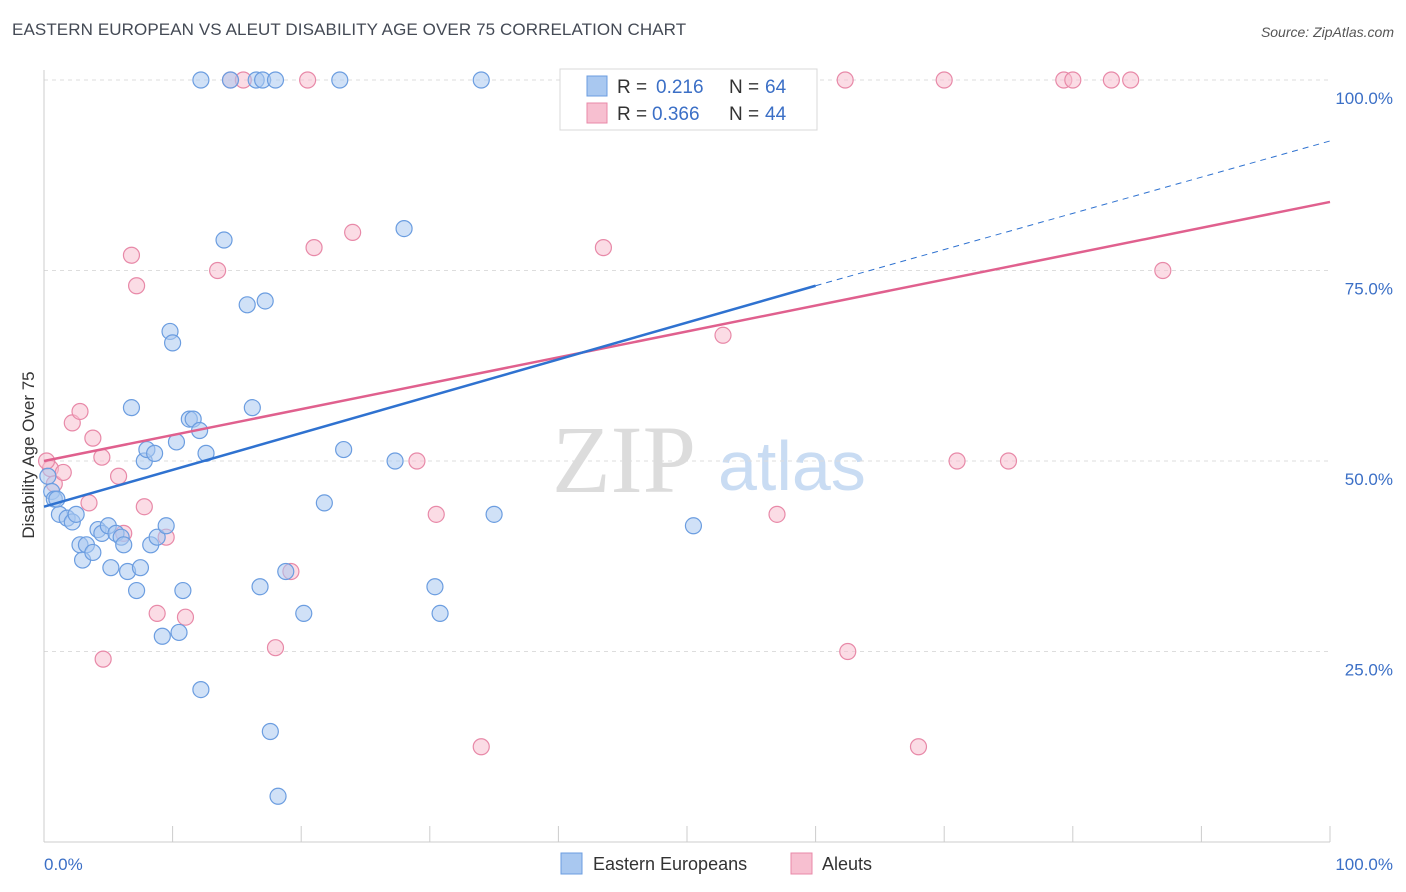 This screenshot has width=1406, height=892. I want to click on y-tick-label-75: 75.0%, so click(1369, 289).